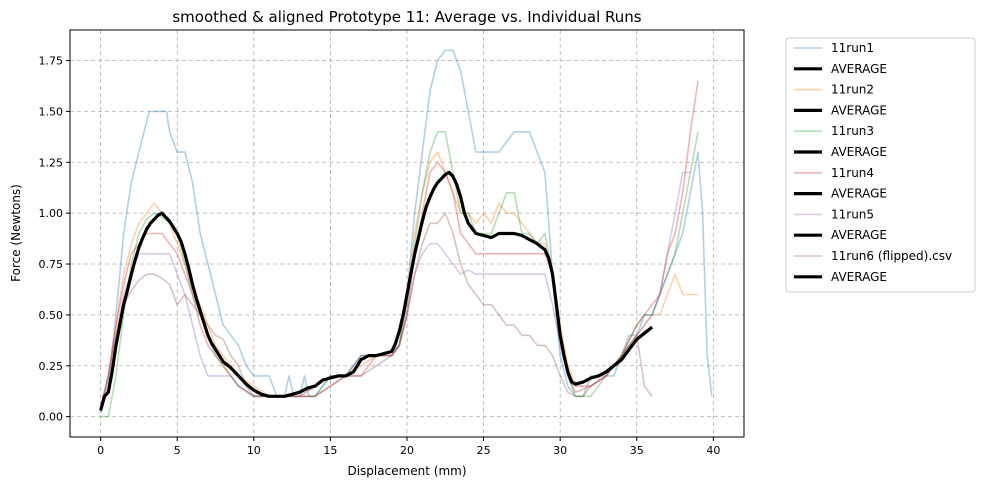  Describe the element at coordinates (637, 450) in the screenshot. I see `x-tick-label: 35` at that location.